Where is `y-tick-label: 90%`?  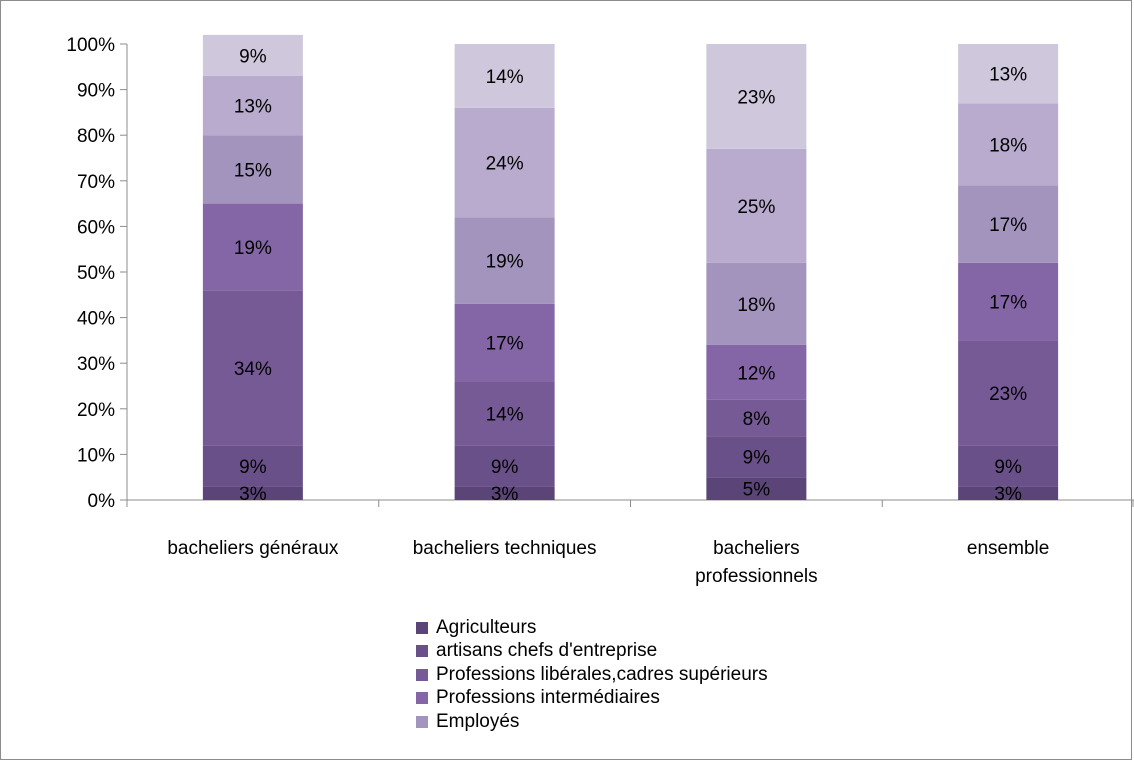
y-tick-label: 90% is located at coordinates (96, 91).